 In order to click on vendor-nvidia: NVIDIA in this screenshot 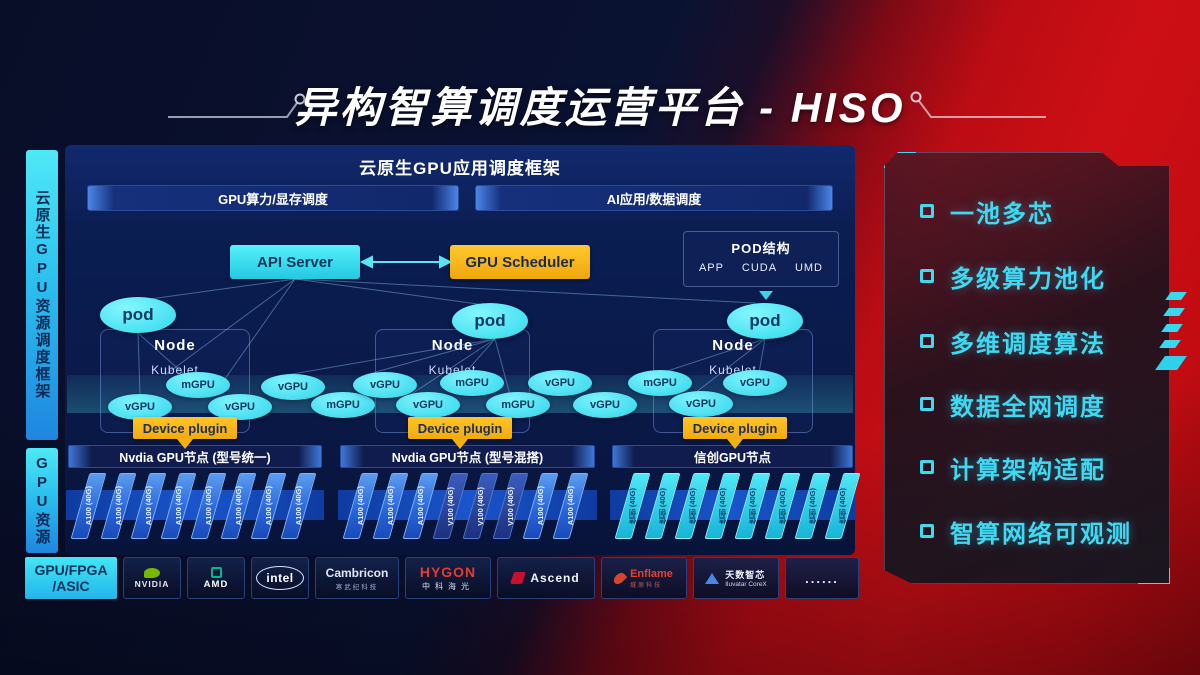, I will do `click(152, 578)`.